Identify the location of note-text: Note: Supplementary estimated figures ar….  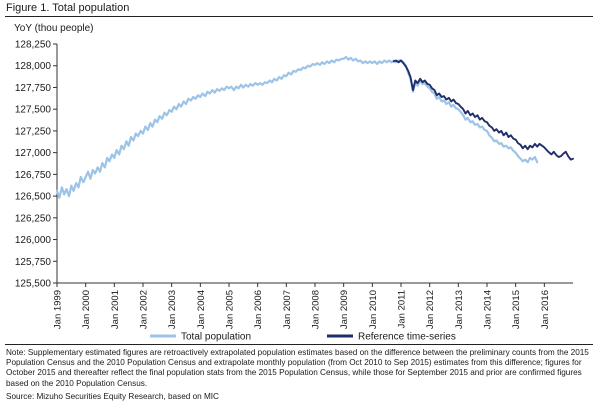
(297, 368).